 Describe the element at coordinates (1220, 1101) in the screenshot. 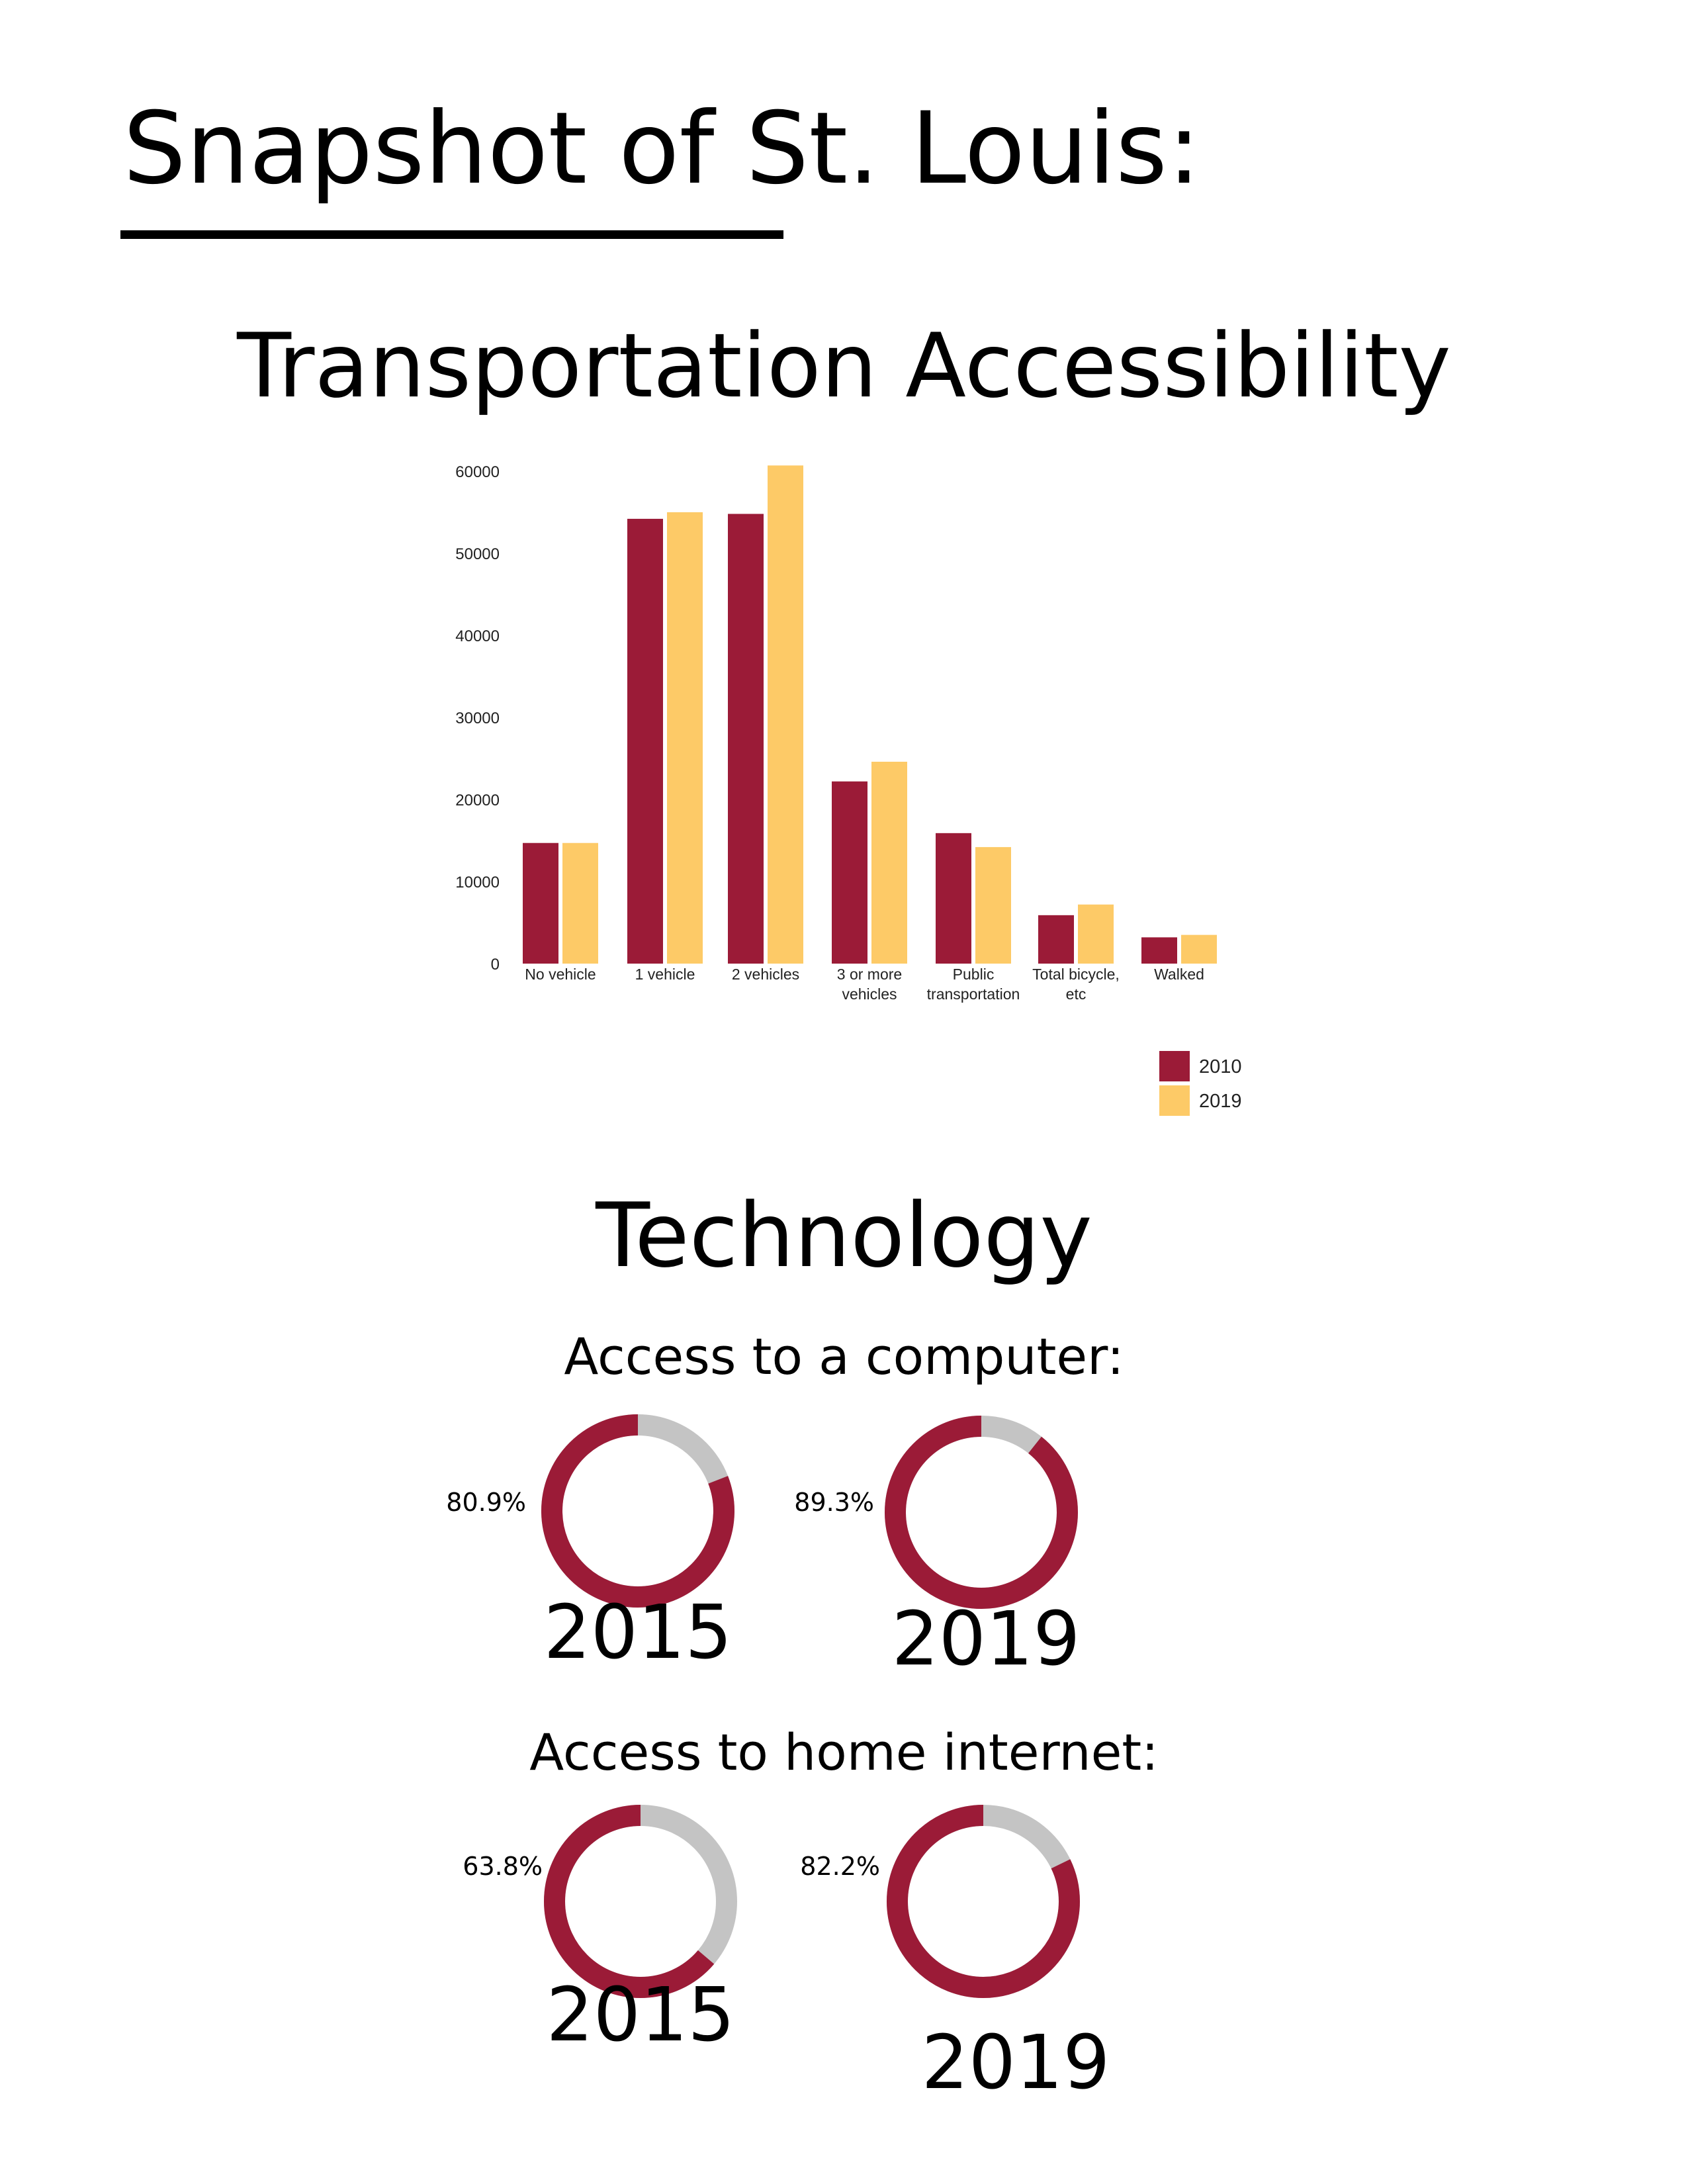

I see `legend-label-2019: 2019` at that location.